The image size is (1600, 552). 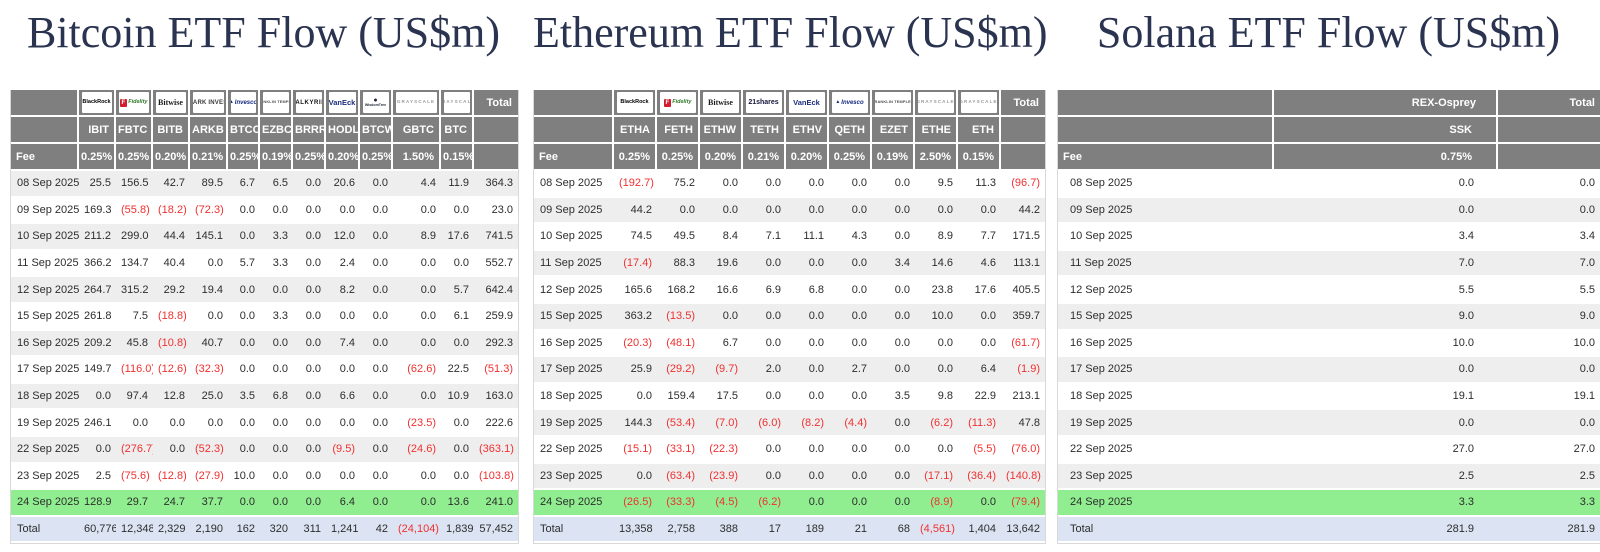 What do you see at coordinates (209, 503) in the screenshot?
I see `value-cell: 37.7` at bounding box center [209, 503].